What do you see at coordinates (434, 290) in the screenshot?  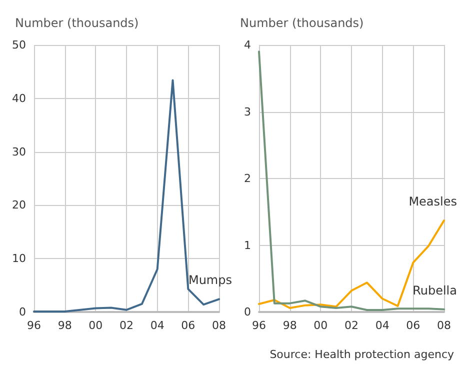 I see `series-label: Rubella` at bounding box center [434, 290].